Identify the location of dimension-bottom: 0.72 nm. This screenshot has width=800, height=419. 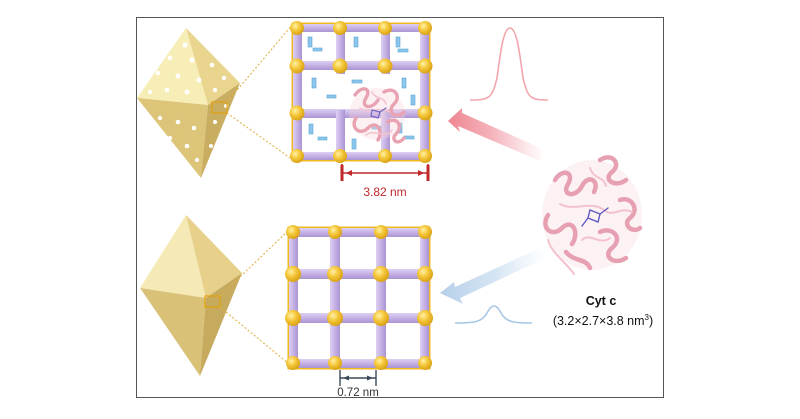
(358, 384).